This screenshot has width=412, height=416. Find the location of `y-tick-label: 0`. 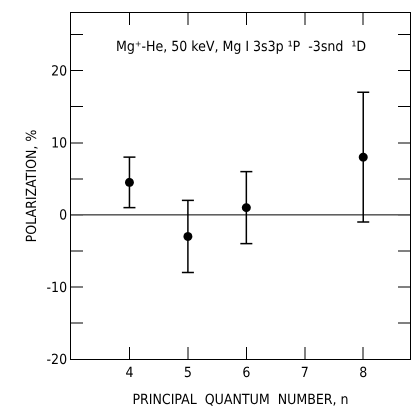

y-tick-label: 0 is located at coordinates (63, 216).